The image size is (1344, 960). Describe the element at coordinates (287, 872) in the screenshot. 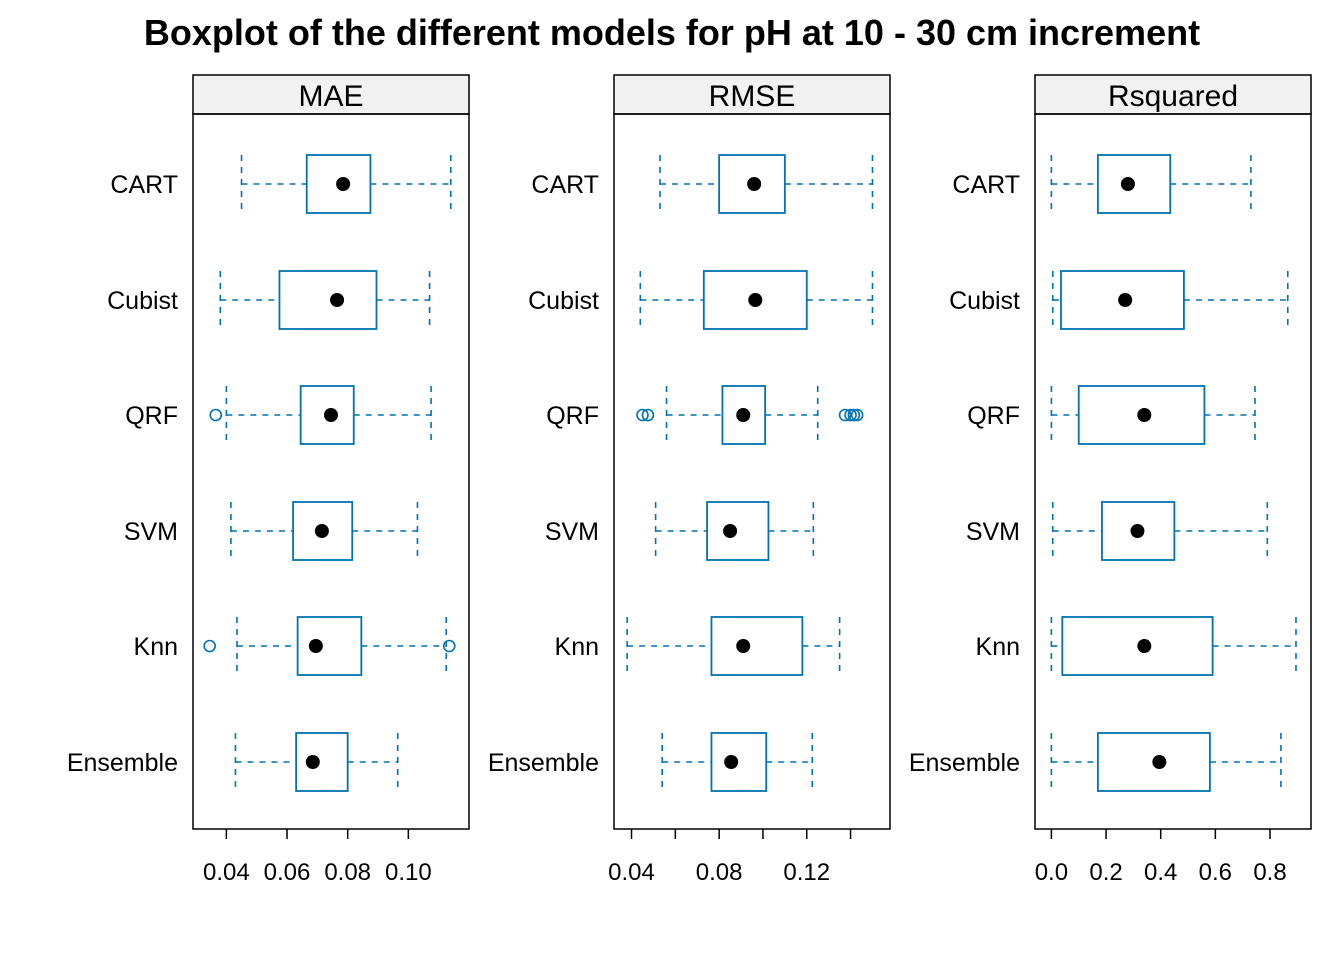

I see `x-tick-label: 0.06` at that location.